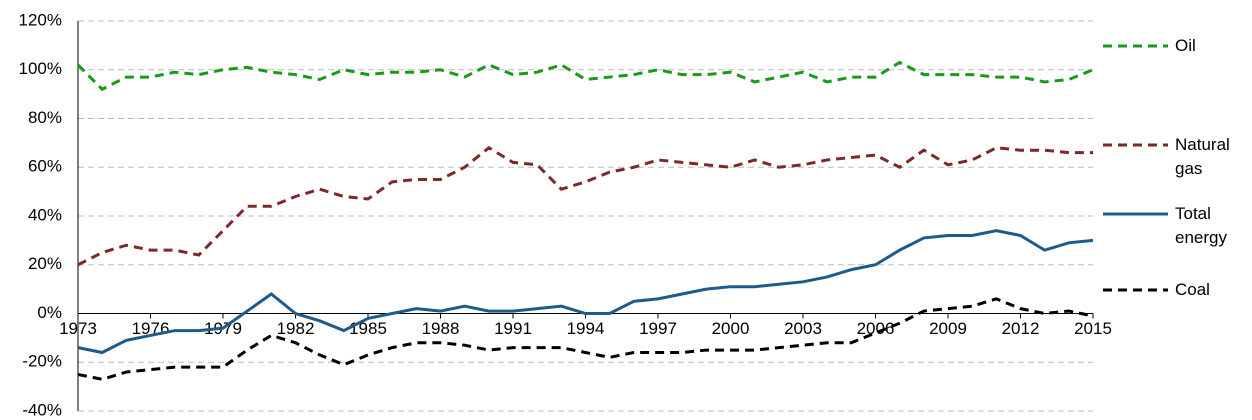  I want to click on y-tick-label: 120%, so click(40, 19).